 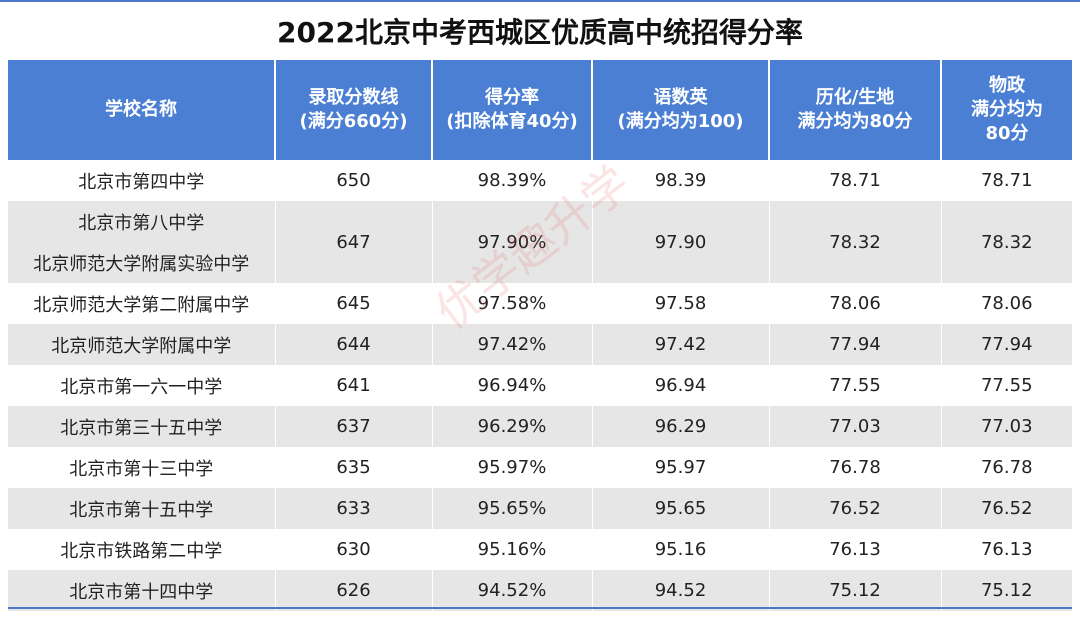 What do you see at coordinates (142, 385) in the screenshot?
I see `school-name: 北京市第一六一中学` at bounding box center [142, 385].